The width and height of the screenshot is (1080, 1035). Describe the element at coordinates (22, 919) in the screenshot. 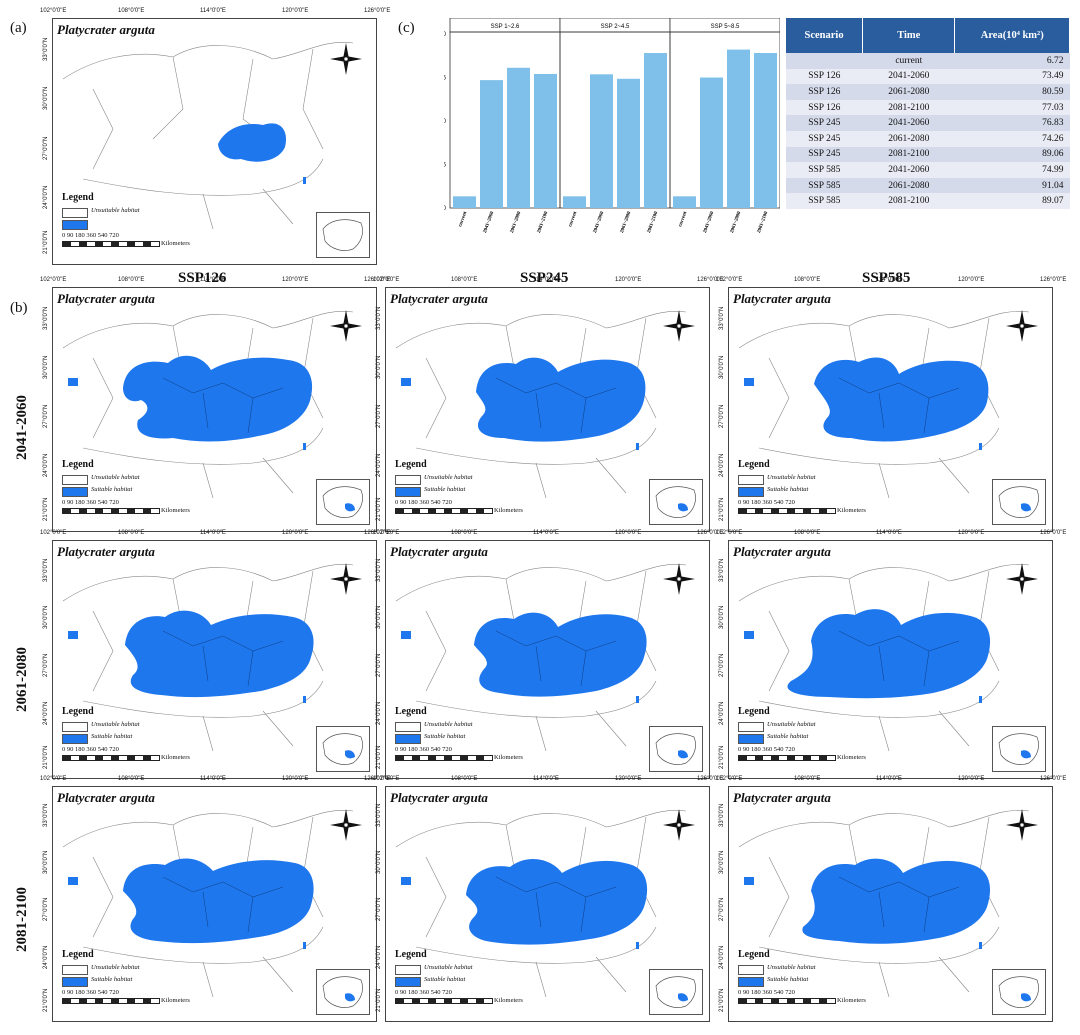

I see `row-header-2081-2100: 2081-2100` at that location.